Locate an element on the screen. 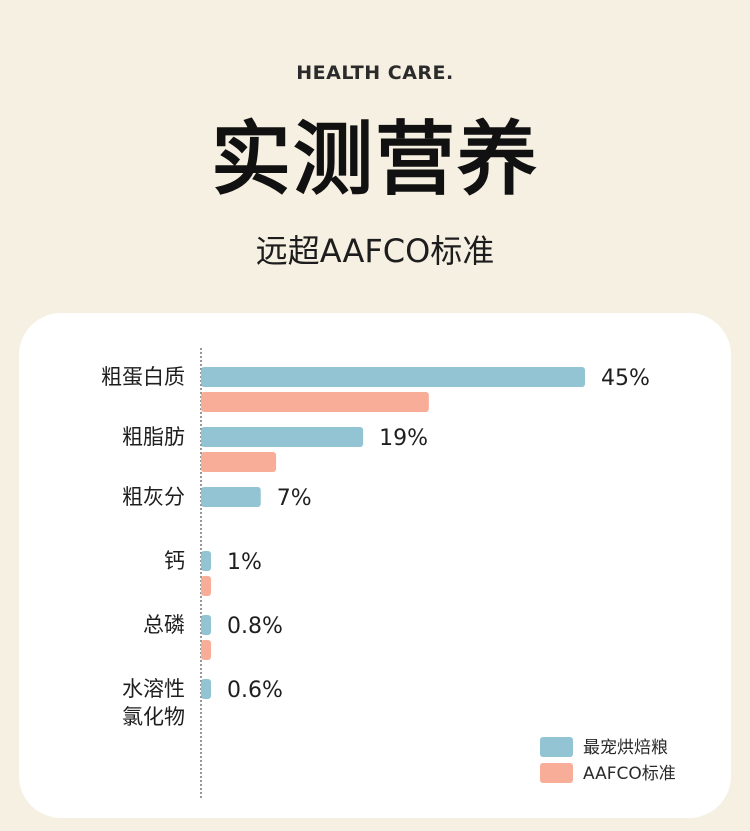 This screenshot has height=831, width=750. header-tag: HEALTH CARE. is located at coordinates (375, 73).